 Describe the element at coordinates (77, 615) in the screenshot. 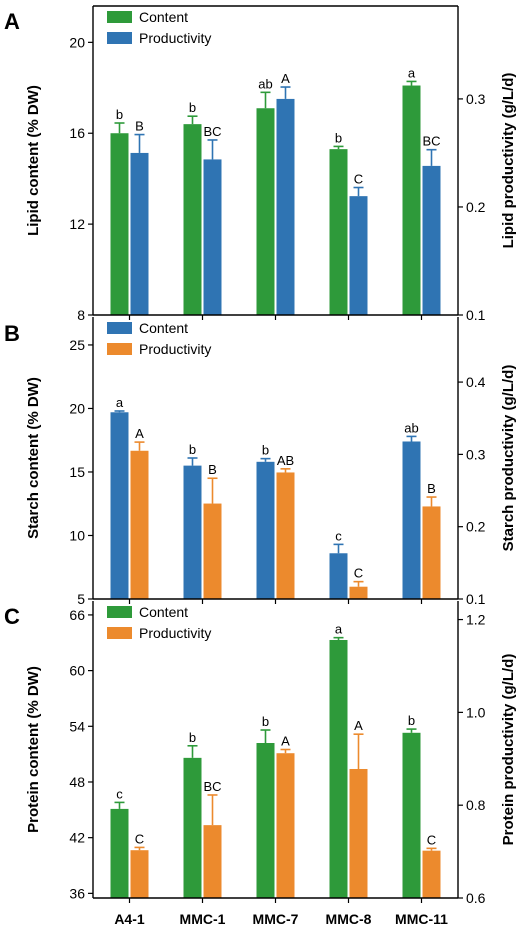

I see `y-tick-label-left: 66` at that location.